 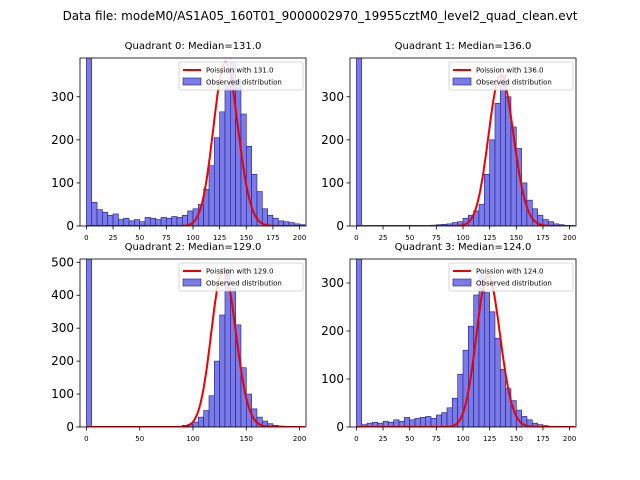 I want to click on x-tick-label: 50, so click(x=409, y=439).